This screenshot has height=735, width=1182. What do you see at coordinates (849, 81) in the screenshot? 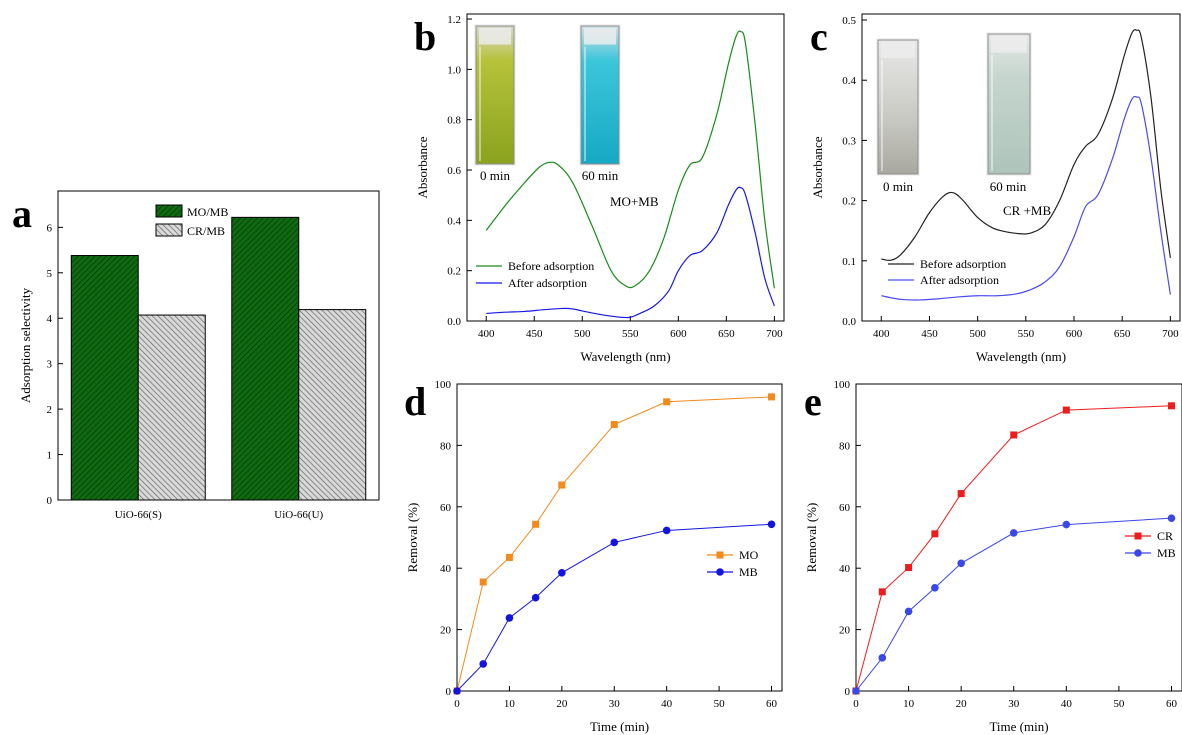
I see `y-tick-label: 0.4` at bounding box center [849, 81].